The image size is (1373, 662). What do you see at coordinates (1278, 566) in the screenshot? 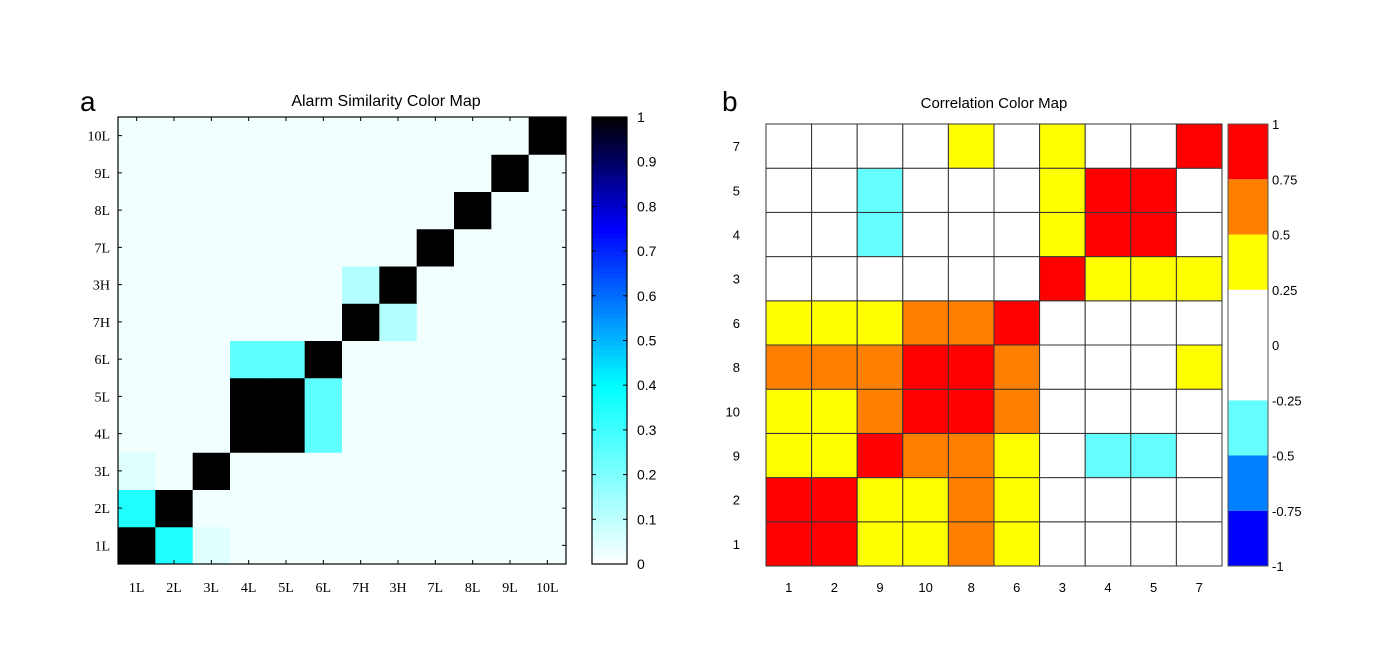
I see `colorbar-tick-label: -1` at bounding box center [1278, 566].